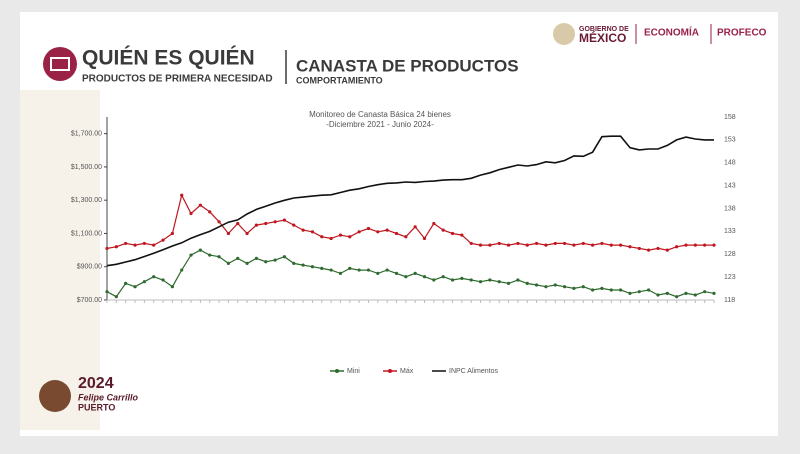 Image resolution: width=800 pixels, height=454 pixels. I want to click on ornament, so click(60, 260).